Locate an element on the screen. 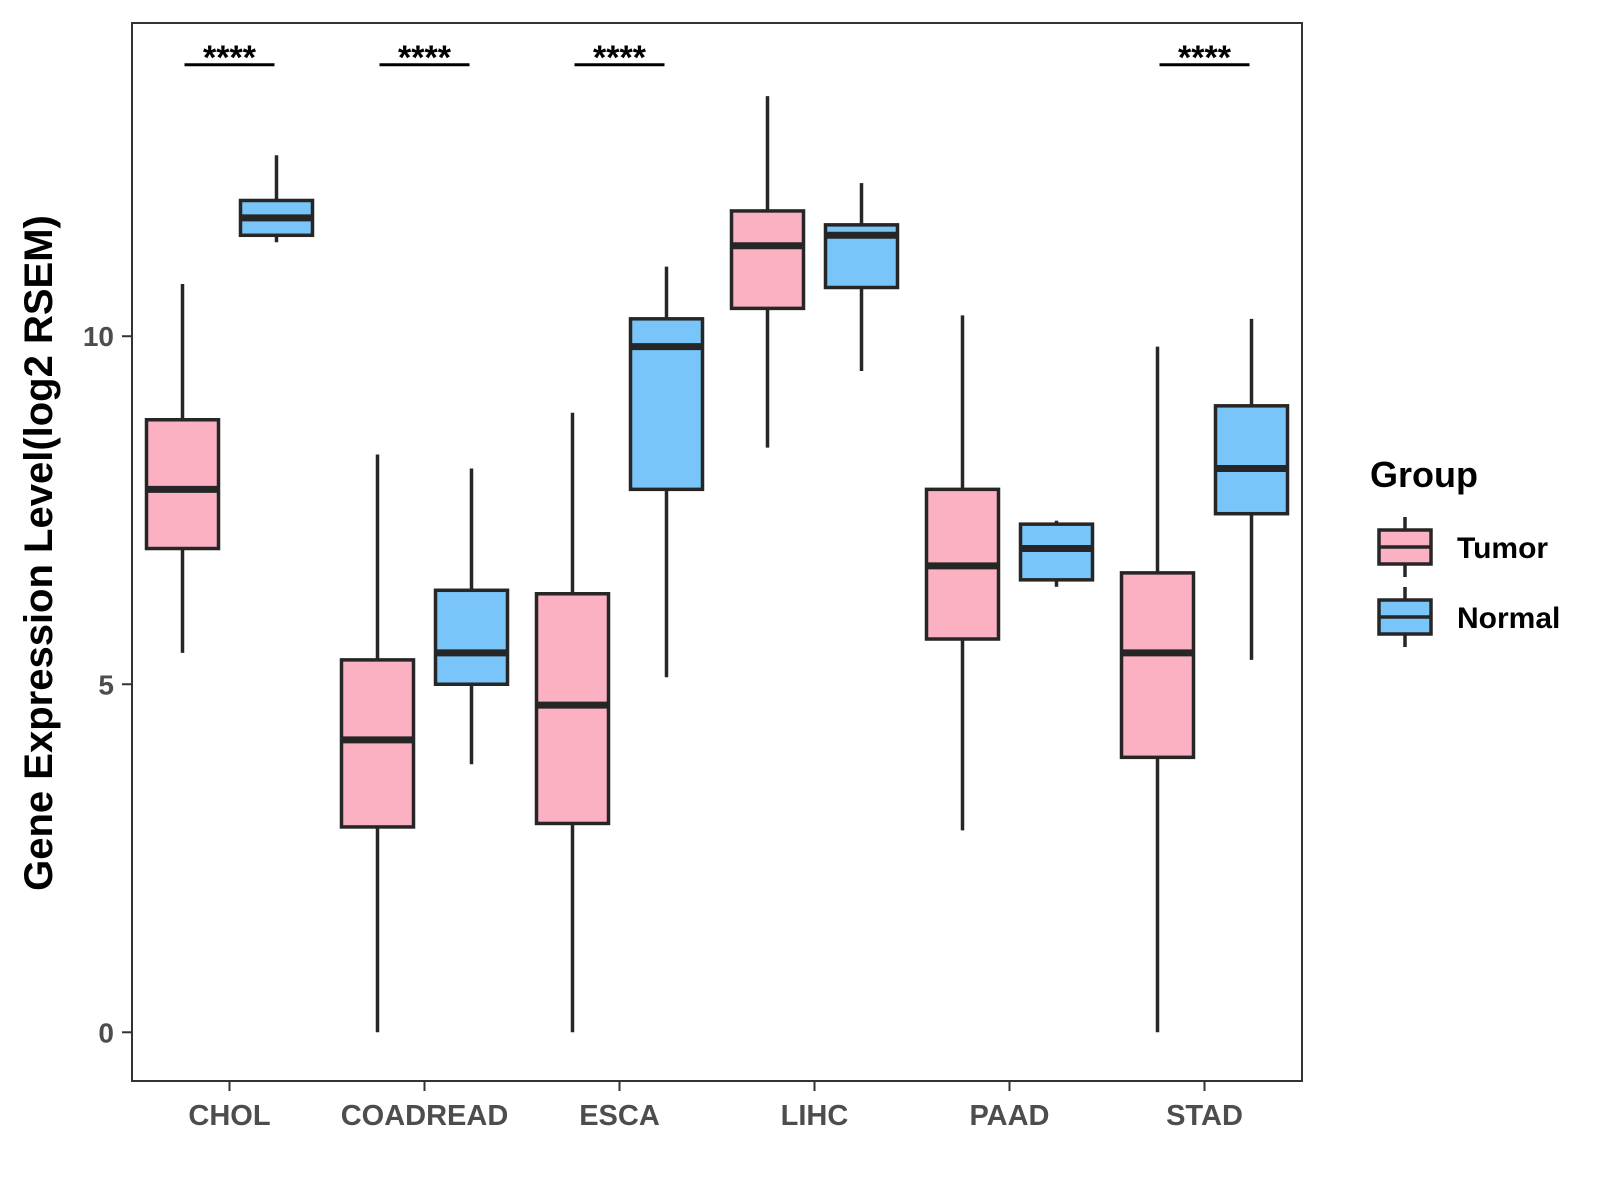 Image resolution: width=1600 pixels, height=1200 pixels. x-tick-label: ESCA is located at coordinates (619, 1116).